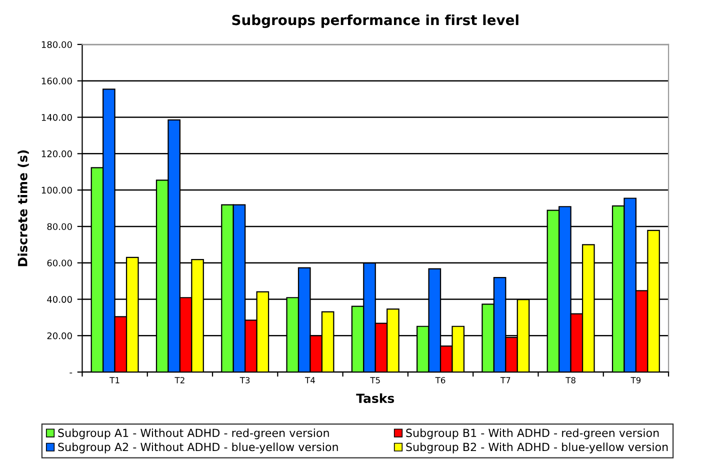 The image size is (715, 468). I want to click on y-tick-label: 100.00, so click(57, 190).